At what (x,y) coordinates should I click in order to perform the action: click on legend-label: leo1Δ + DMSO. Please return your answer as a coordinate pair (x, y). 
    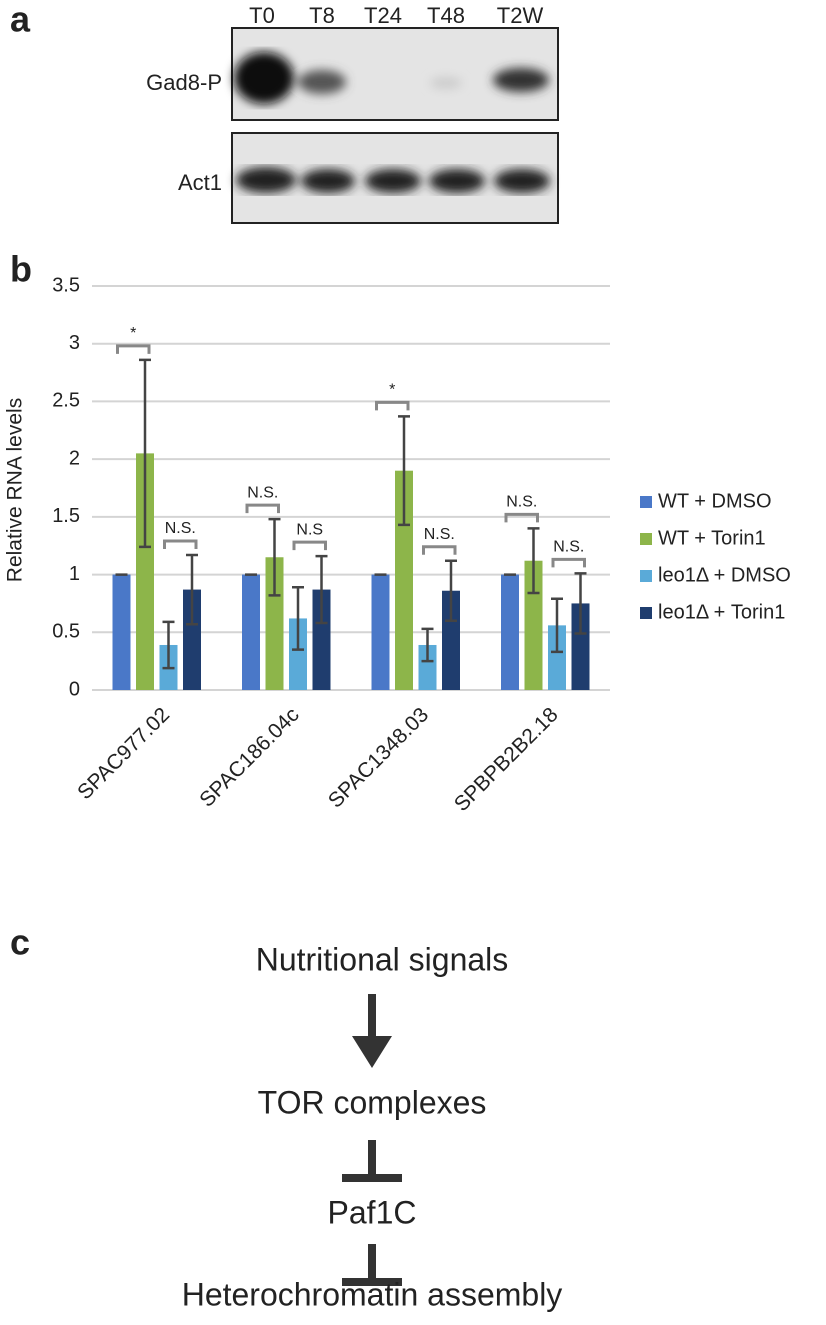
    Looking at the image, I should click on (724, 575).